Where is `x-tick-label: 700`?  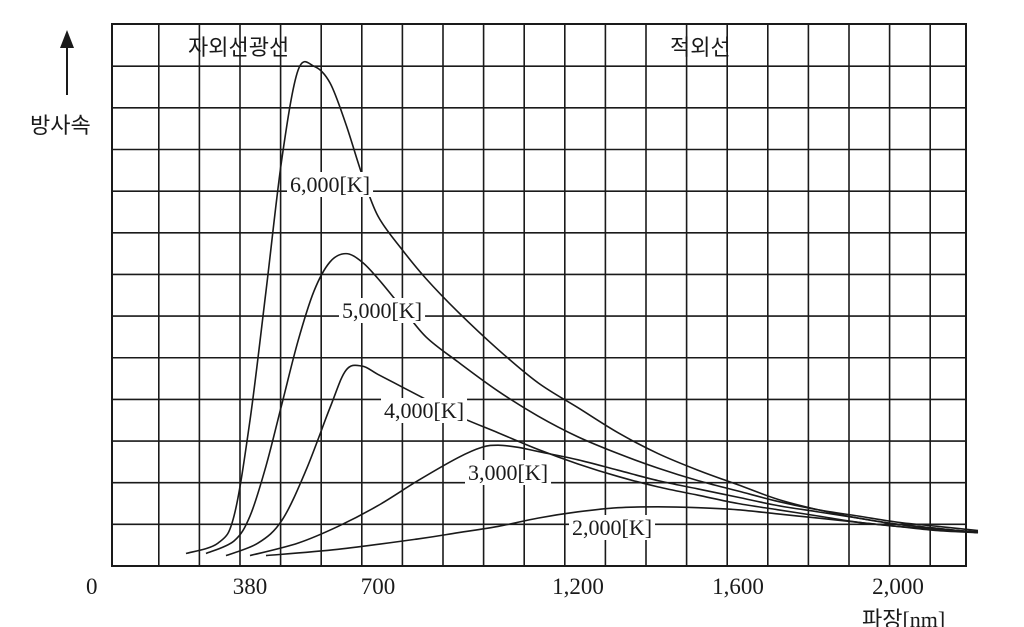 x-tick-label: 700 is located at coordinates (378, 586).